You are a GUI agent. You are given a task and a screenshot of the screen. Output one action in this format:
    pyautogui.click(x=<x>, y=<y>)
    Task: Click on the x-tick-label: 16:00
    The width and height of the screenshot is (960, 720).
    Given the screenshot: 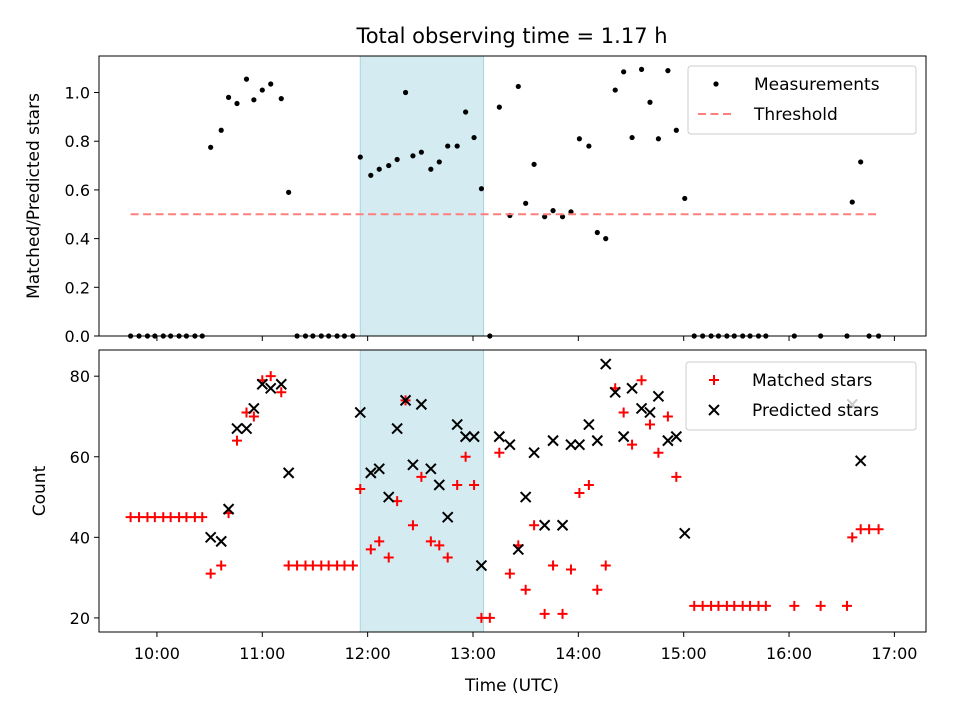 What is the action you would take?
    pyautogui.click(x=789, y=653)
    